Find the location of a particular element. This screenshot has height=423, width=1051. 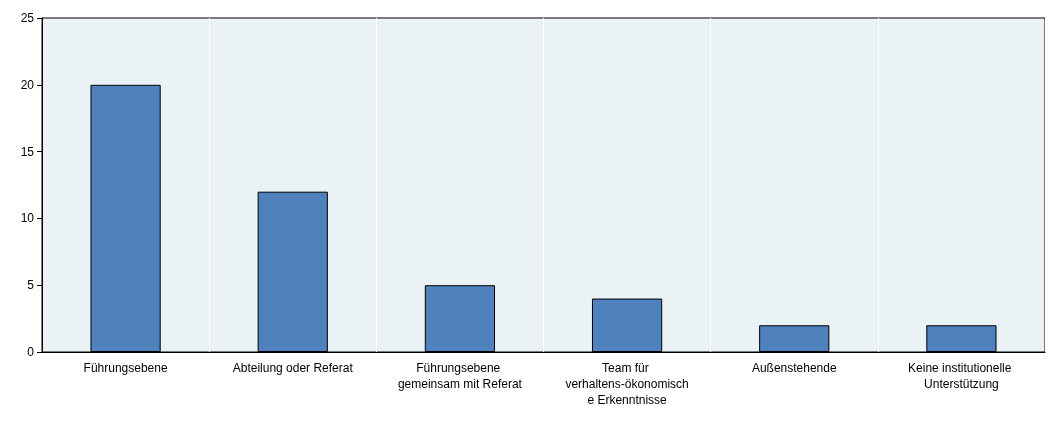

x-tick-label: Keine institutionelle Unterstützung is located at coordinates (961, 376).